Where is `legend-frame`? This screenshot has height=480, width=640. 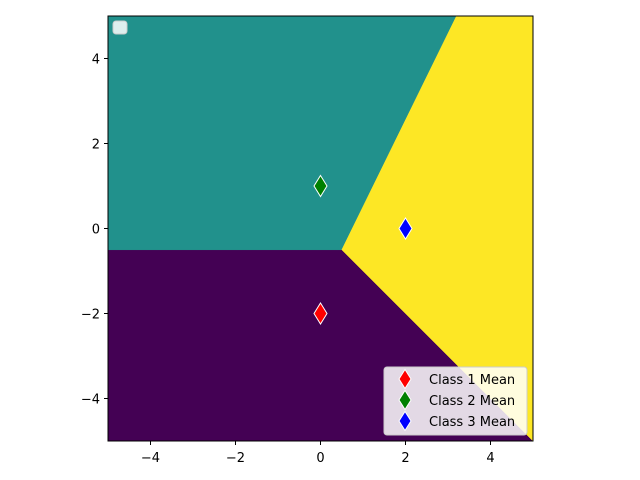
legend-frame is located at coordinates (455, 401).